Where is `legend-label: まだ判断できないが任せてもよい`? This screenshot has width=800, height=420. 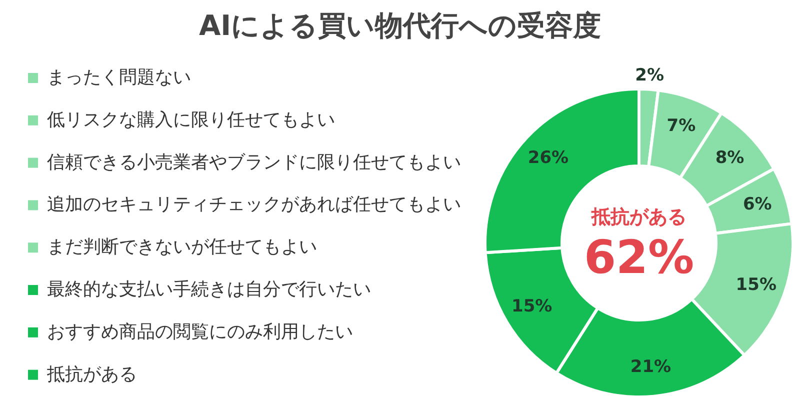 legend-label: まだ判断できないが任せてもよい is located at coordinates (182, 247).